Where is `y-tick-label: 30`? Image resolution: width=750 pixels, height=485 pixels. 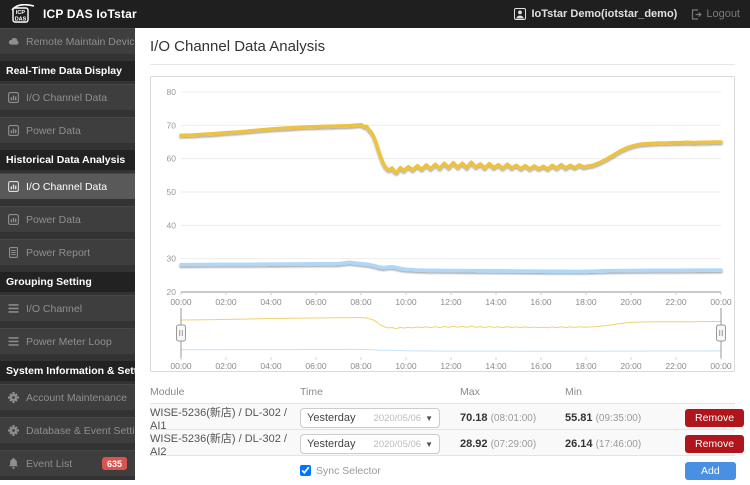
y-tick-label: 30 is located at coordinates (172, 259).